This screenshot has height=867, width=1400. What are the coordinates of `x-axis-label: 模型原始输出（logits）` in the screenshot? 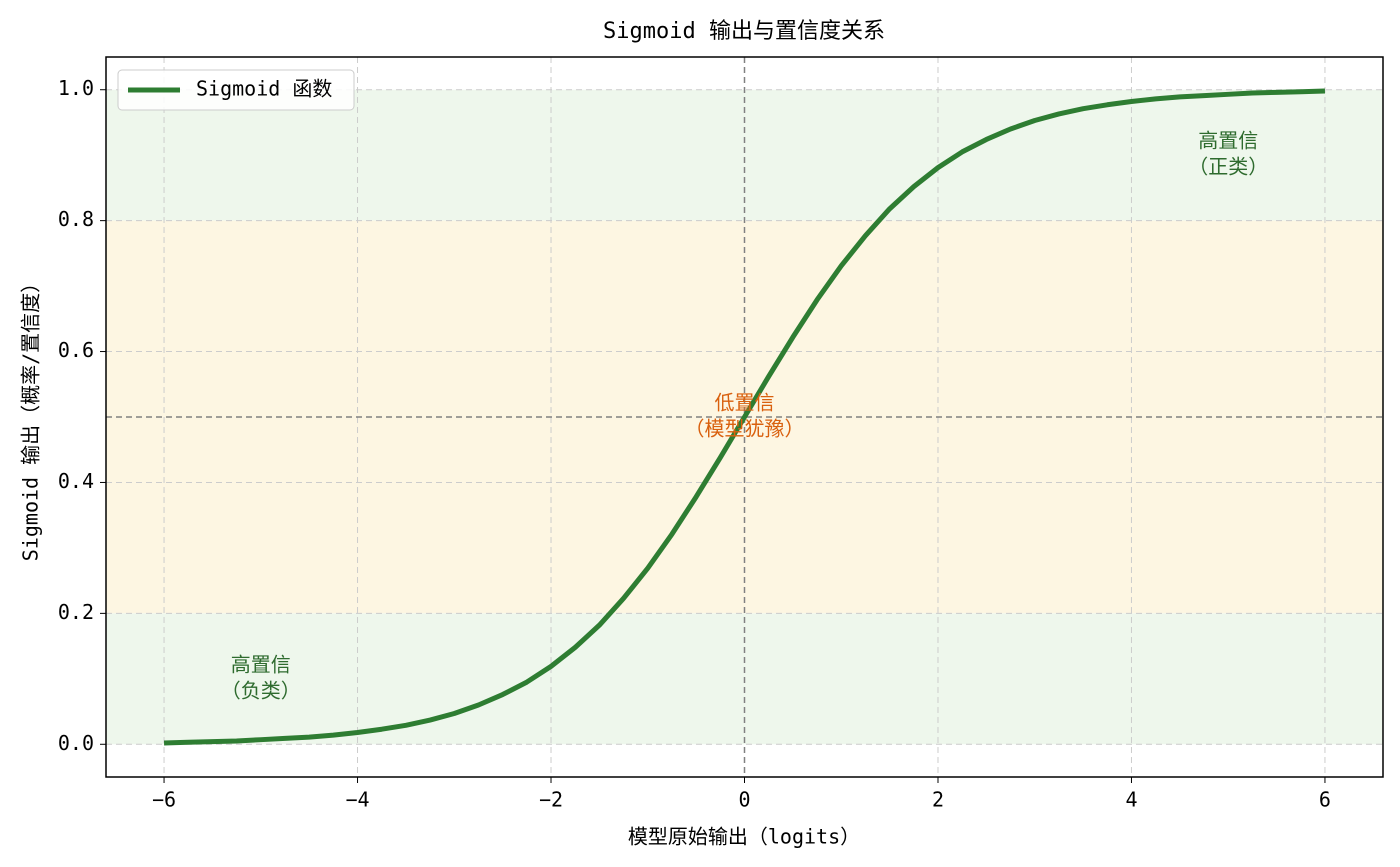 It's located at (744, 837).